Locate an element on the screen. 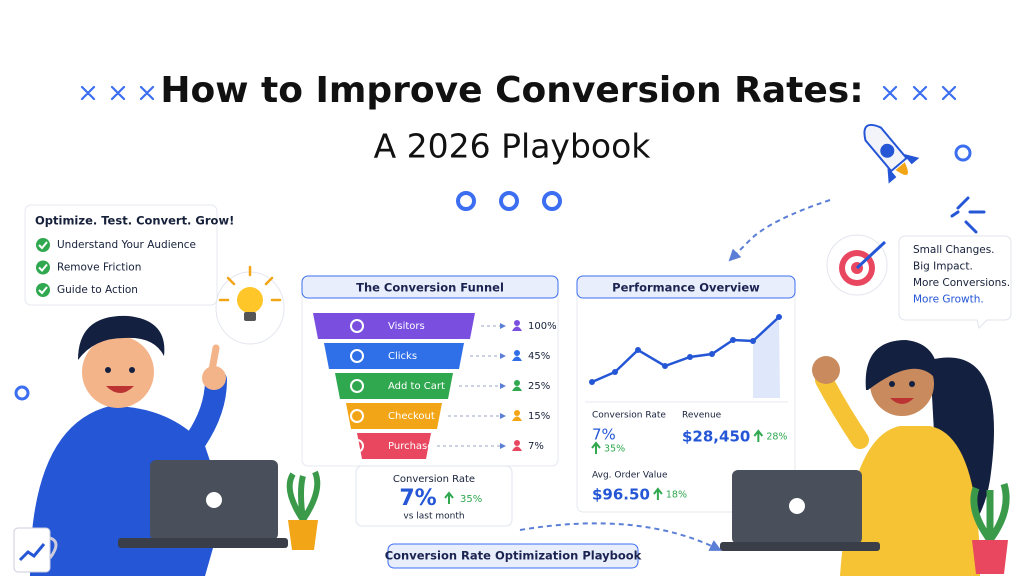 This screenshot has width=1024, height=576. title: How to Improve Conversion Rates: is located at coordinates (511, 90).